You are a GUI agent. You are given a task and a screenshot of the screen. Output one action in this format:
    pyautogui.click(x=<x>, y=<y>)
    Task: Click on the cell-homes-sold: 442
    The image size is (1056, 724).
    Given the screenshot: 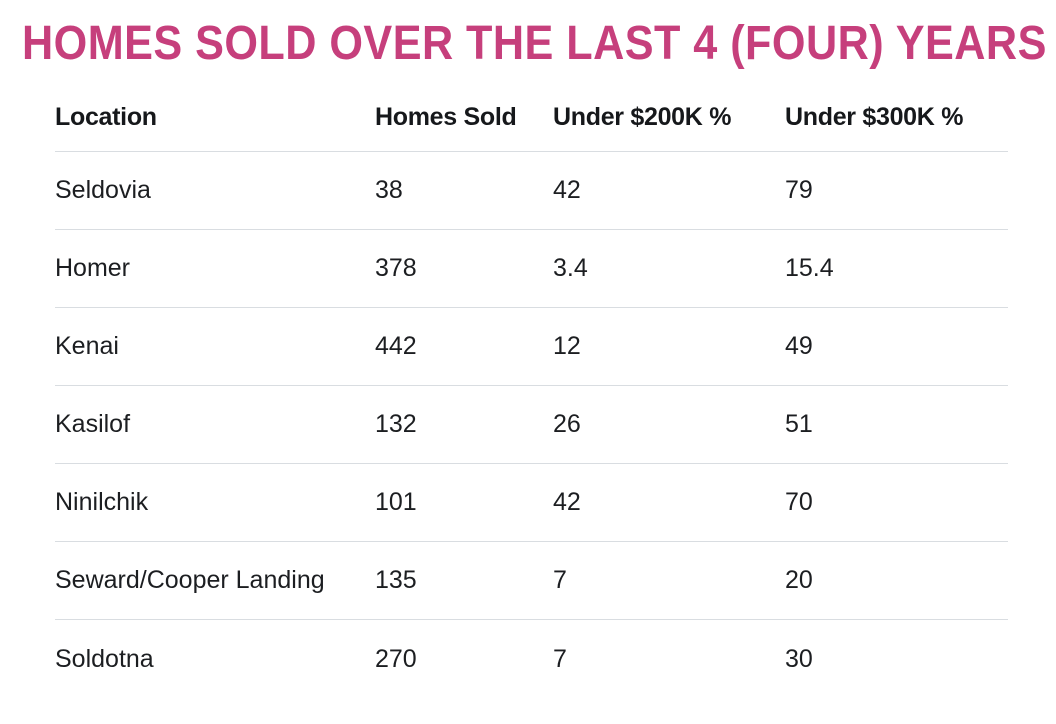 What is the action you would take?
    pyautogui.click(x=396, y=346)
    